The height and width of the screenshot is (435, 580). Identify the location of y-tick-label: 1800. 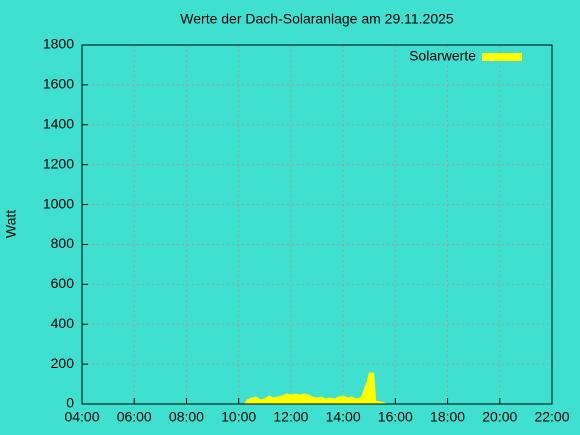
(58, 44).